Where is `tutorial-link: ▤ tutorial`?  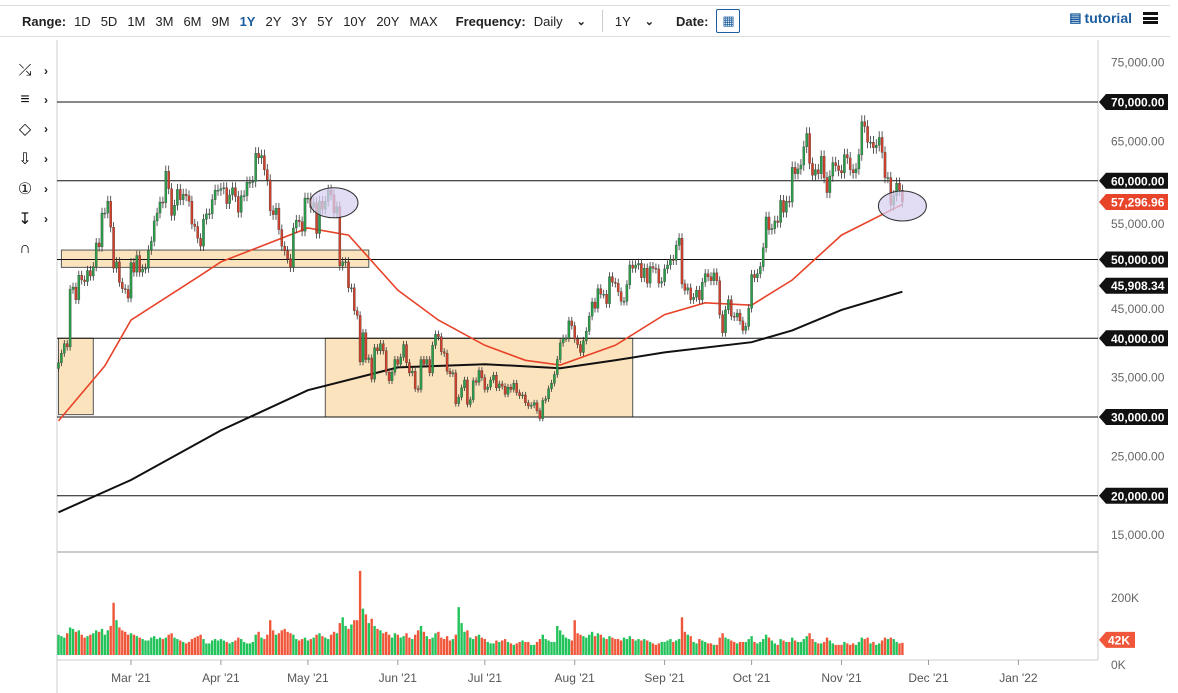 tutorial-link: ▤ tutorial is located at coordinates (1100, 18).